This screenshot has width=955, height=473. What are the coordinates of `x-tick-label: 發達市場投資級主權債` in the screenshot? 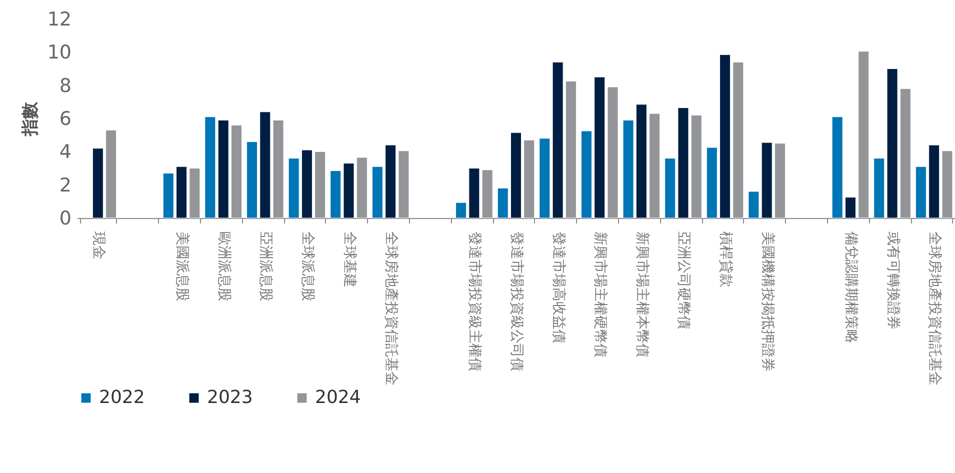 It's located at (474, 302).